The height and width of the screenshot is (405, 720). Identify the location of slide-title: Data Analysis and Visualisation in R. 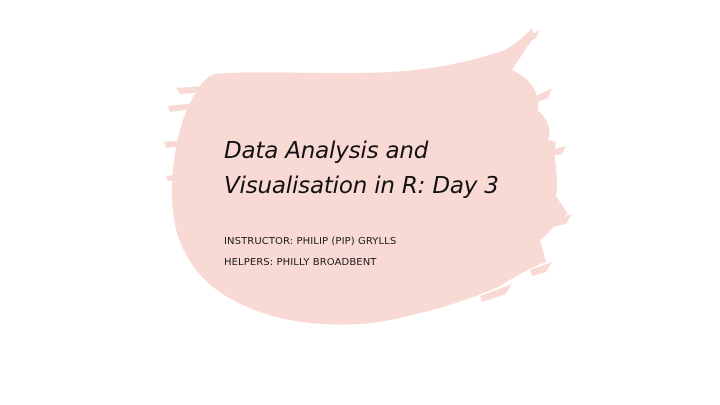
(389, 169).